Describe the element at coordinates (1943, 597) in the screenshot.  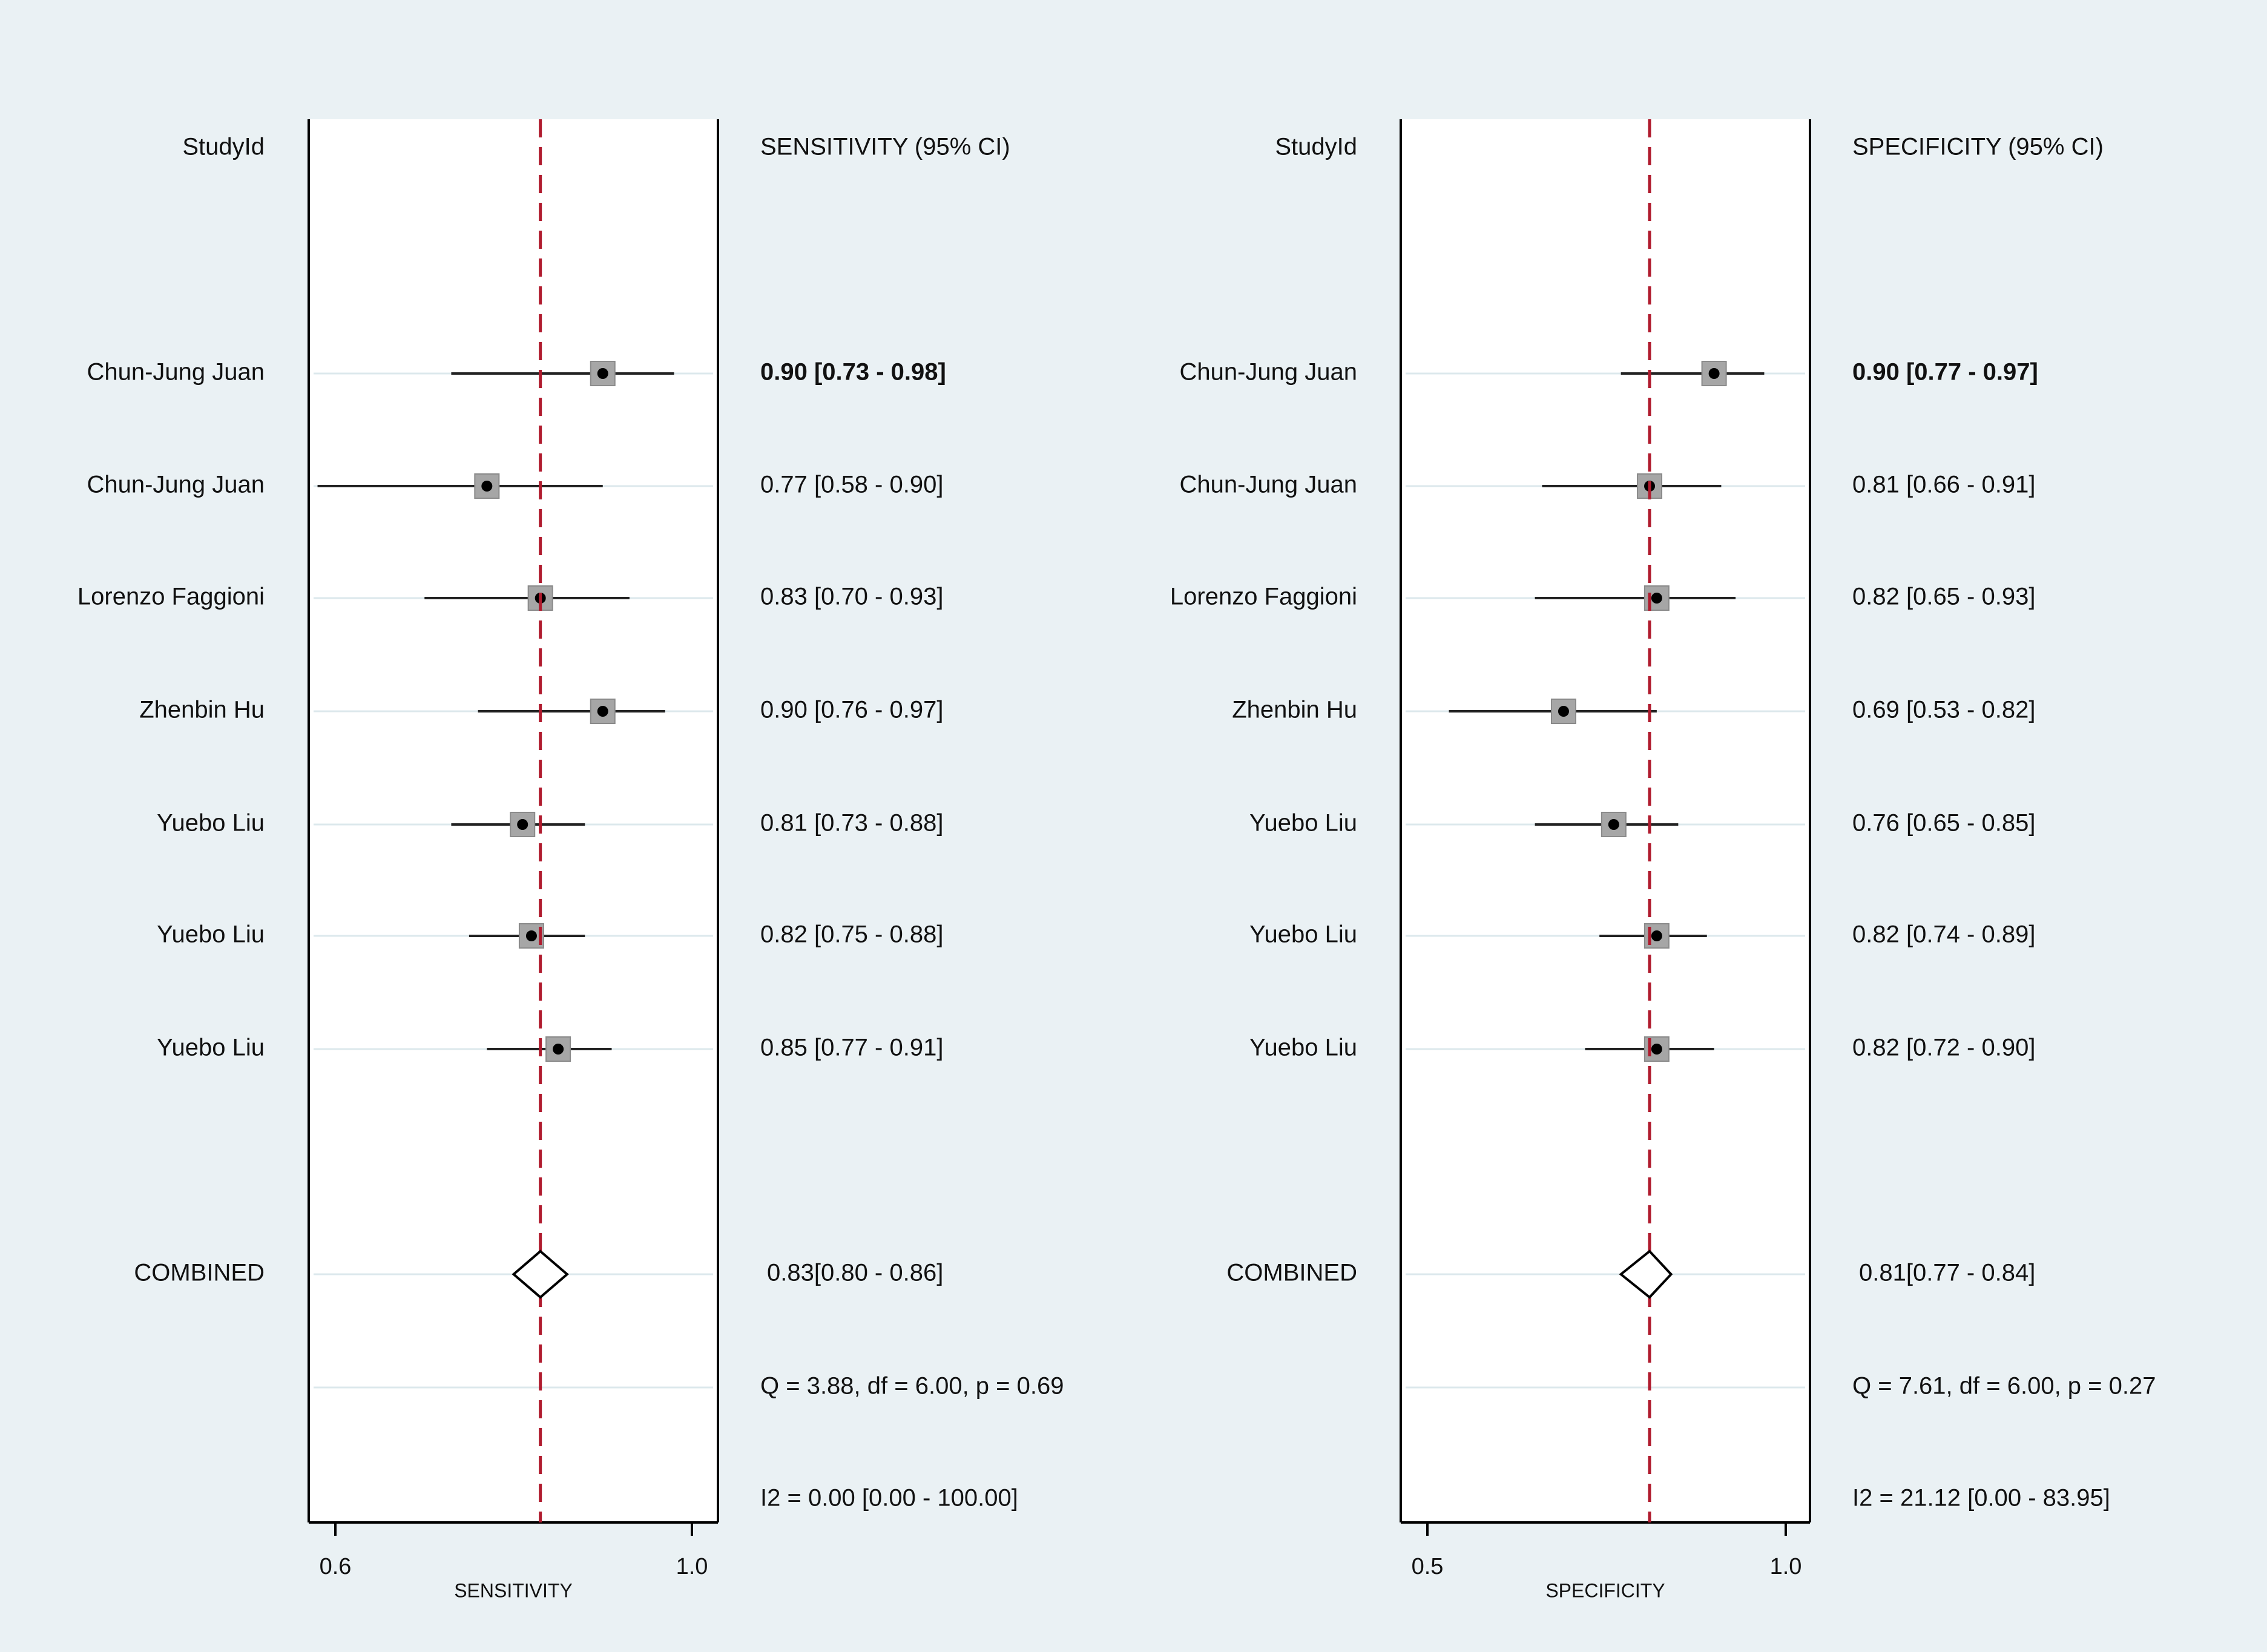
I see `study-estimate-label: 0.82 [0.65 - 0.93]` at that location.